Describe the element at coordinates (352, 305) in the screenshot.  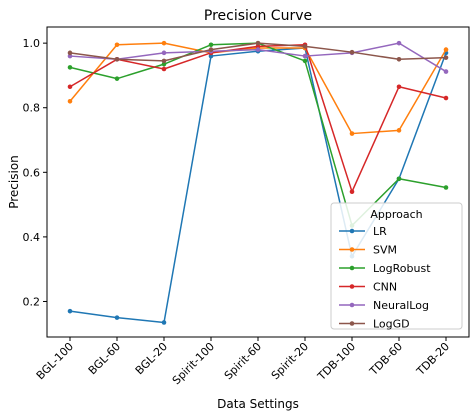
I see `legend-marker-neurallog` at that location.